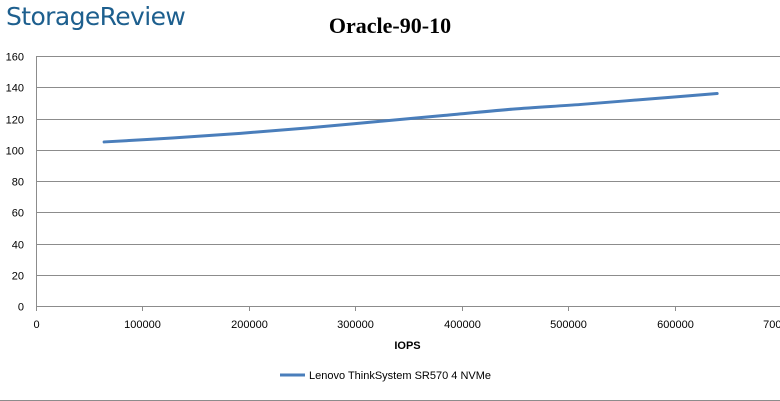 The height and width of the screenshot is (401, 780). I want to click on x-axis-label: IOPS, so click(407, 346).